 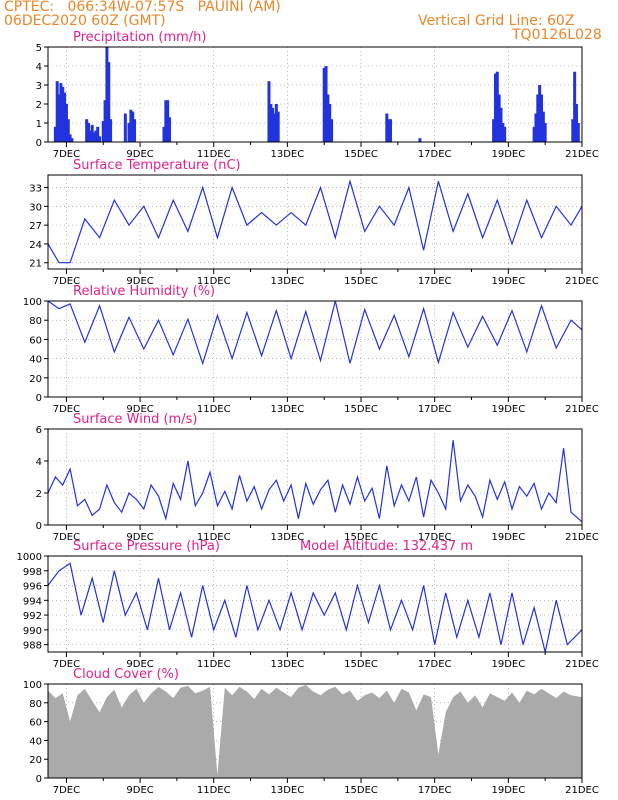 I want to click on humidity-title: Relative Humidity (%), so click(x=144, y=291).